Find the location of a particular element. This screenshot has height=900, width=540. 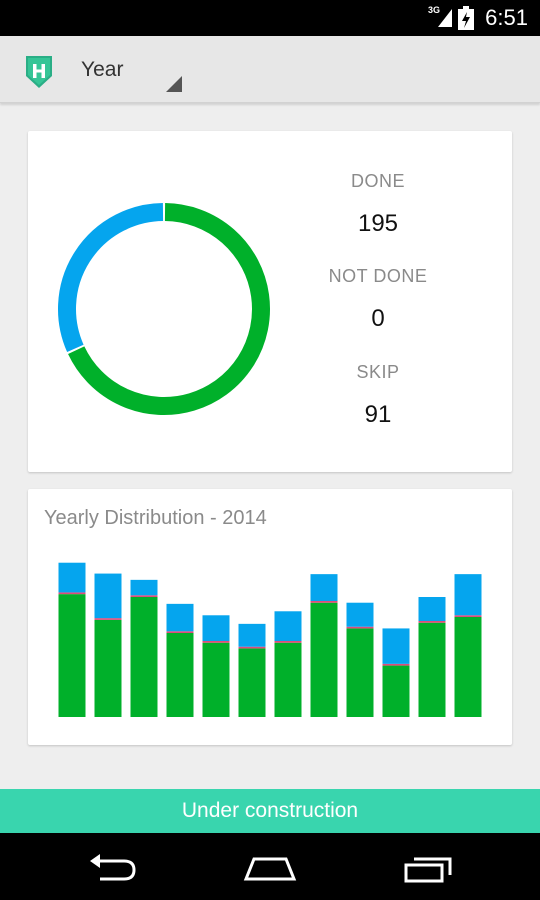

navigation-bar is located at coordinates (270, 866).